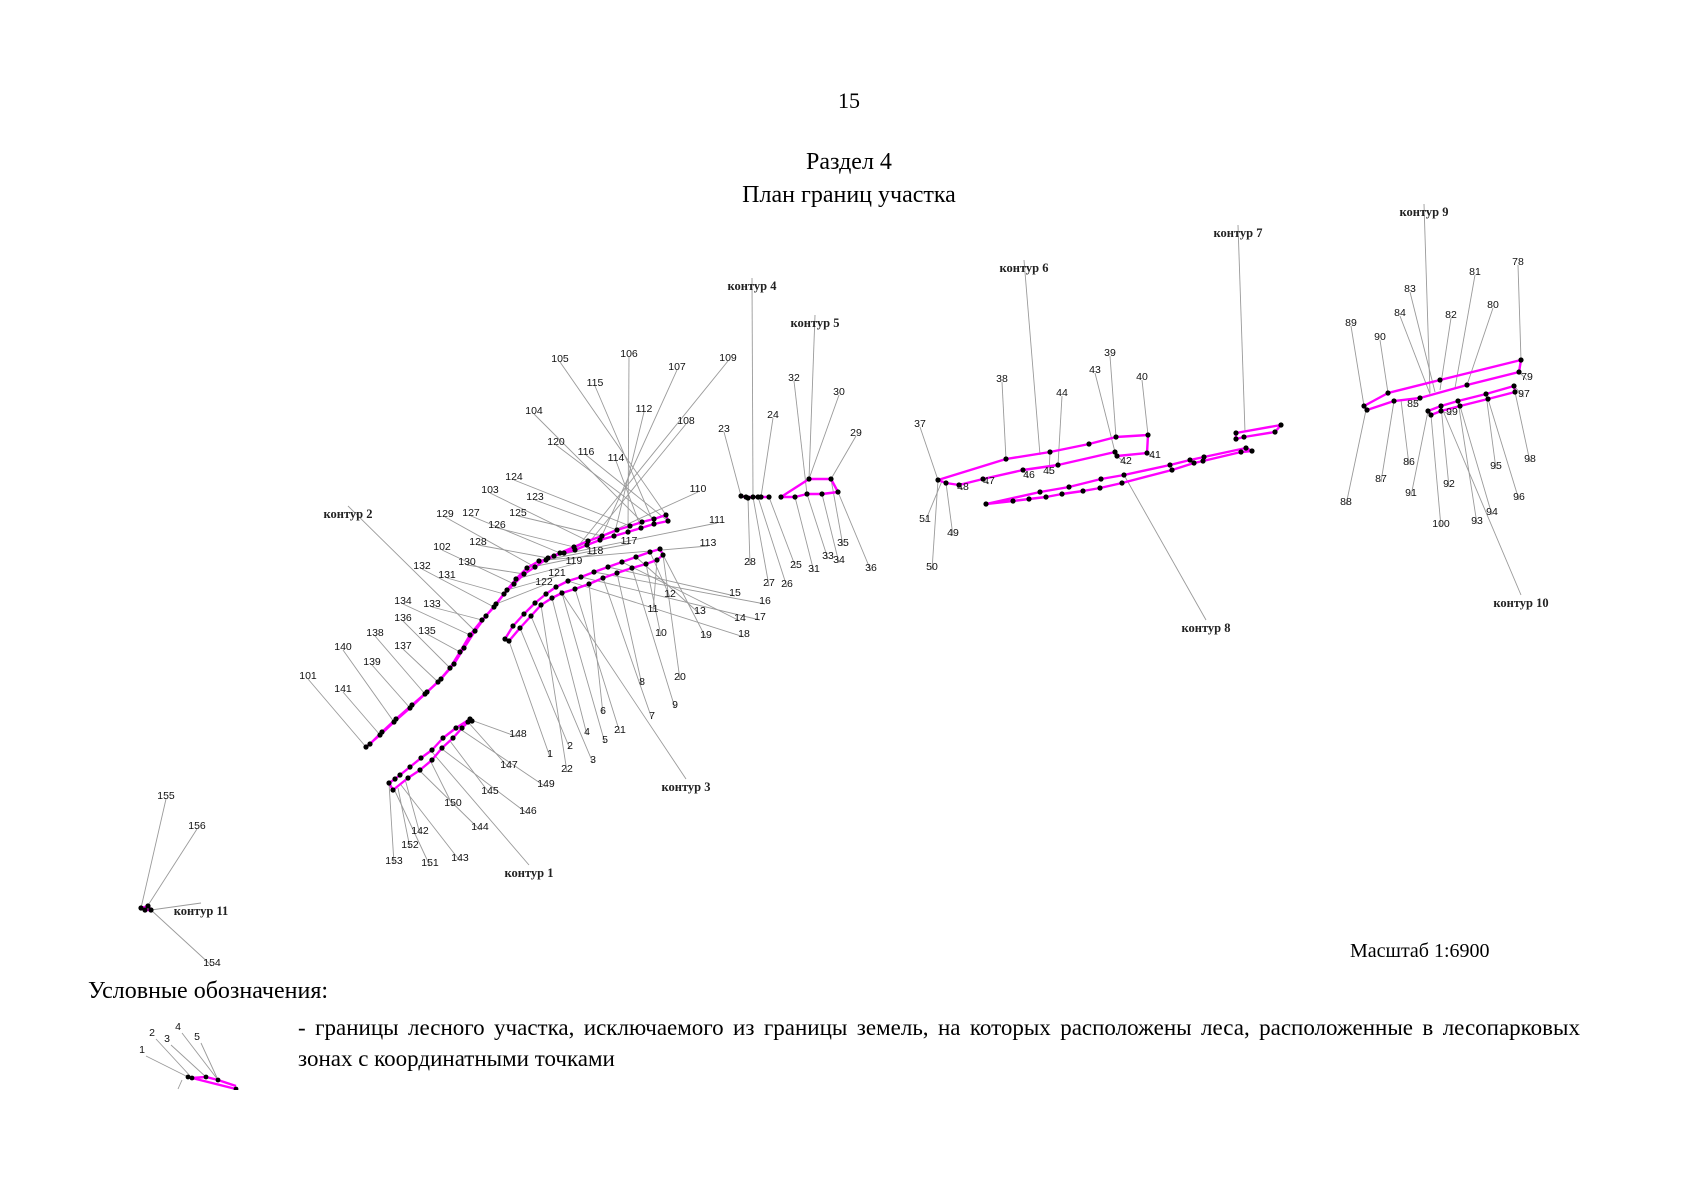 Image resolution: width=1698 pixels, height=1200 pixels. Describe the element at coordinates (1475, 272) in the screenshot. I see `point-label-81: 81` at that location.